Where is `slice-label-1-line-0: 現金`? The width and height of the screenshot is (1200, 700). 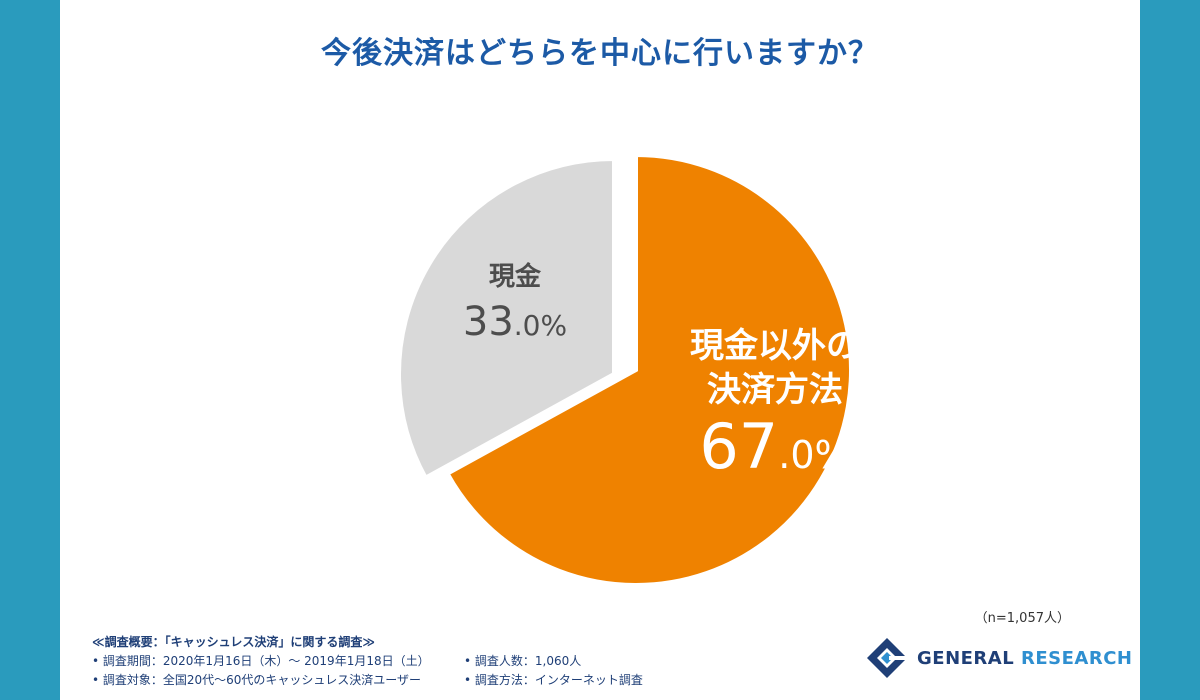
slice-label-1-line-0: 現金 is located at coordinates (515, 276).